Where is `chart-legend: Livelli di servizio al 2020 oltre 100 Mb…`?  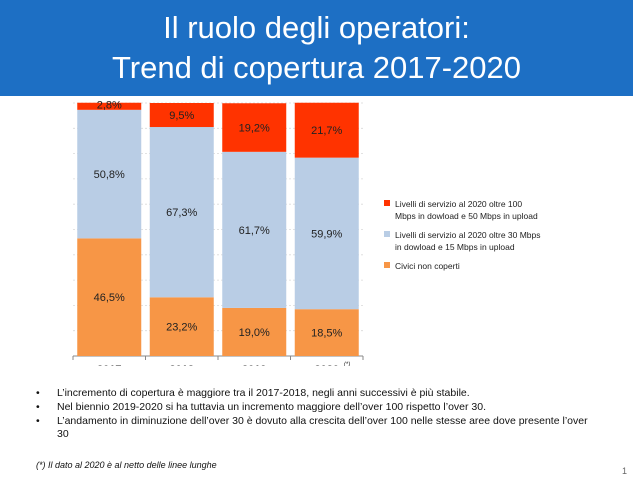 chart-legend: Livelli di servizio al 2020 oltre 100 Mb… is located at coordinates (484, 238).